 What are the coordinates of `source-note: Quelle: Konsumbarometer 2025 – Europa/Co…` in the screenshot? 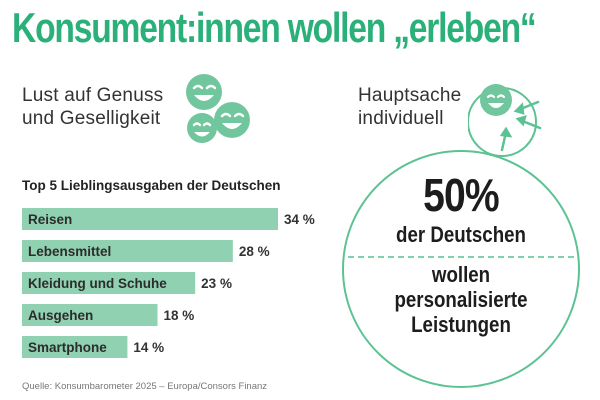 It's located at (145, 386).